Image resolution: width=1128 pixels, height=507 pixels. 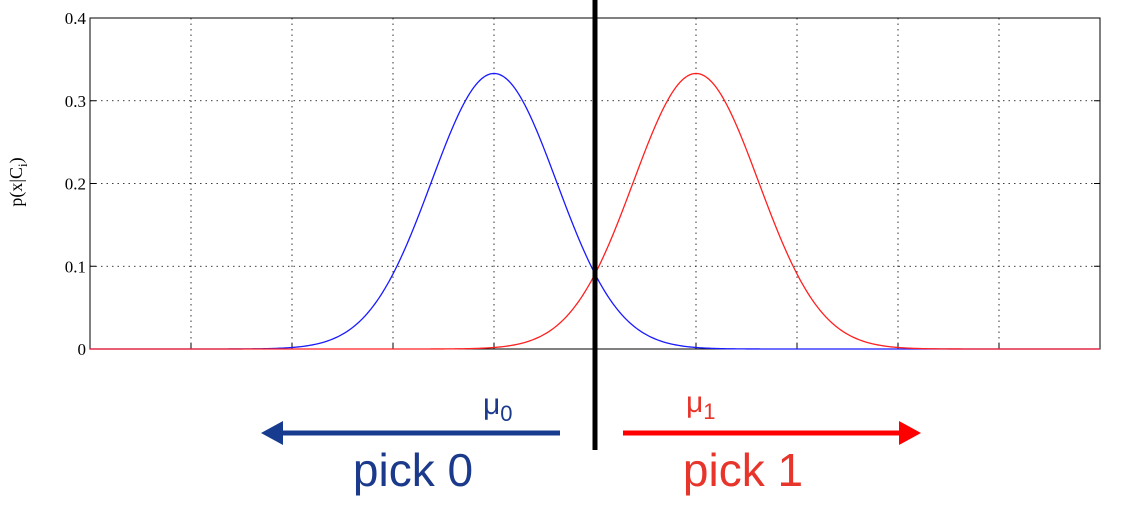 I want to click on pick1-arrow, so click(x=772, y=433).